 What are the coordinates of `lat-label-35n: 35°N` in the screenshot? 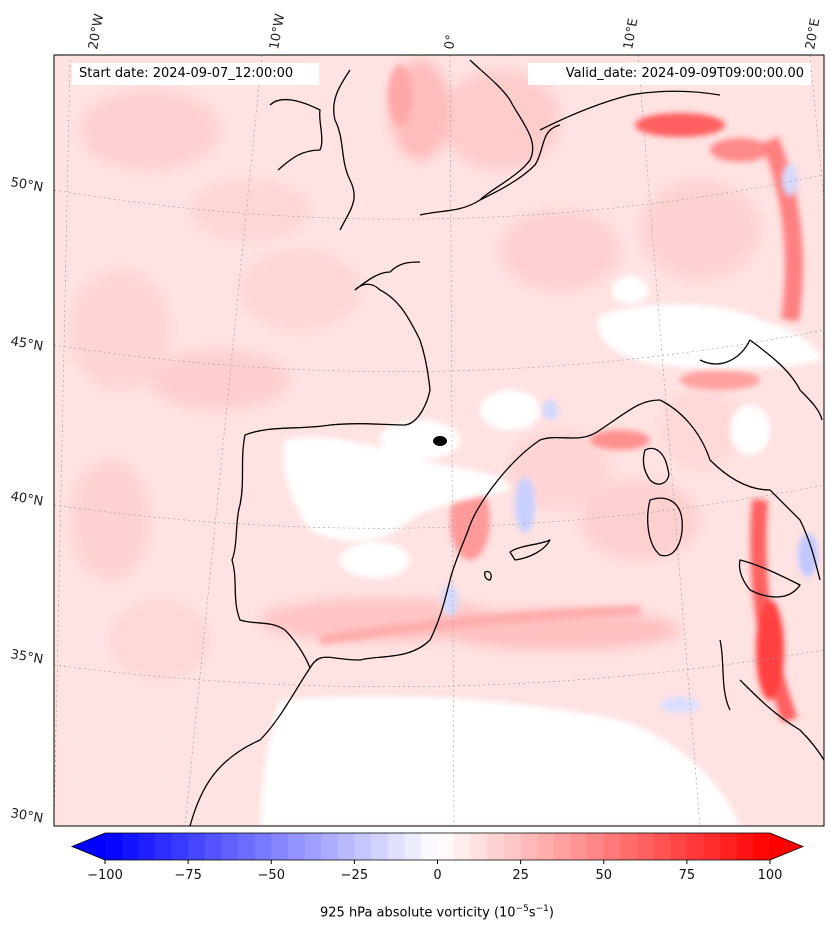 It's located at (26, 657).